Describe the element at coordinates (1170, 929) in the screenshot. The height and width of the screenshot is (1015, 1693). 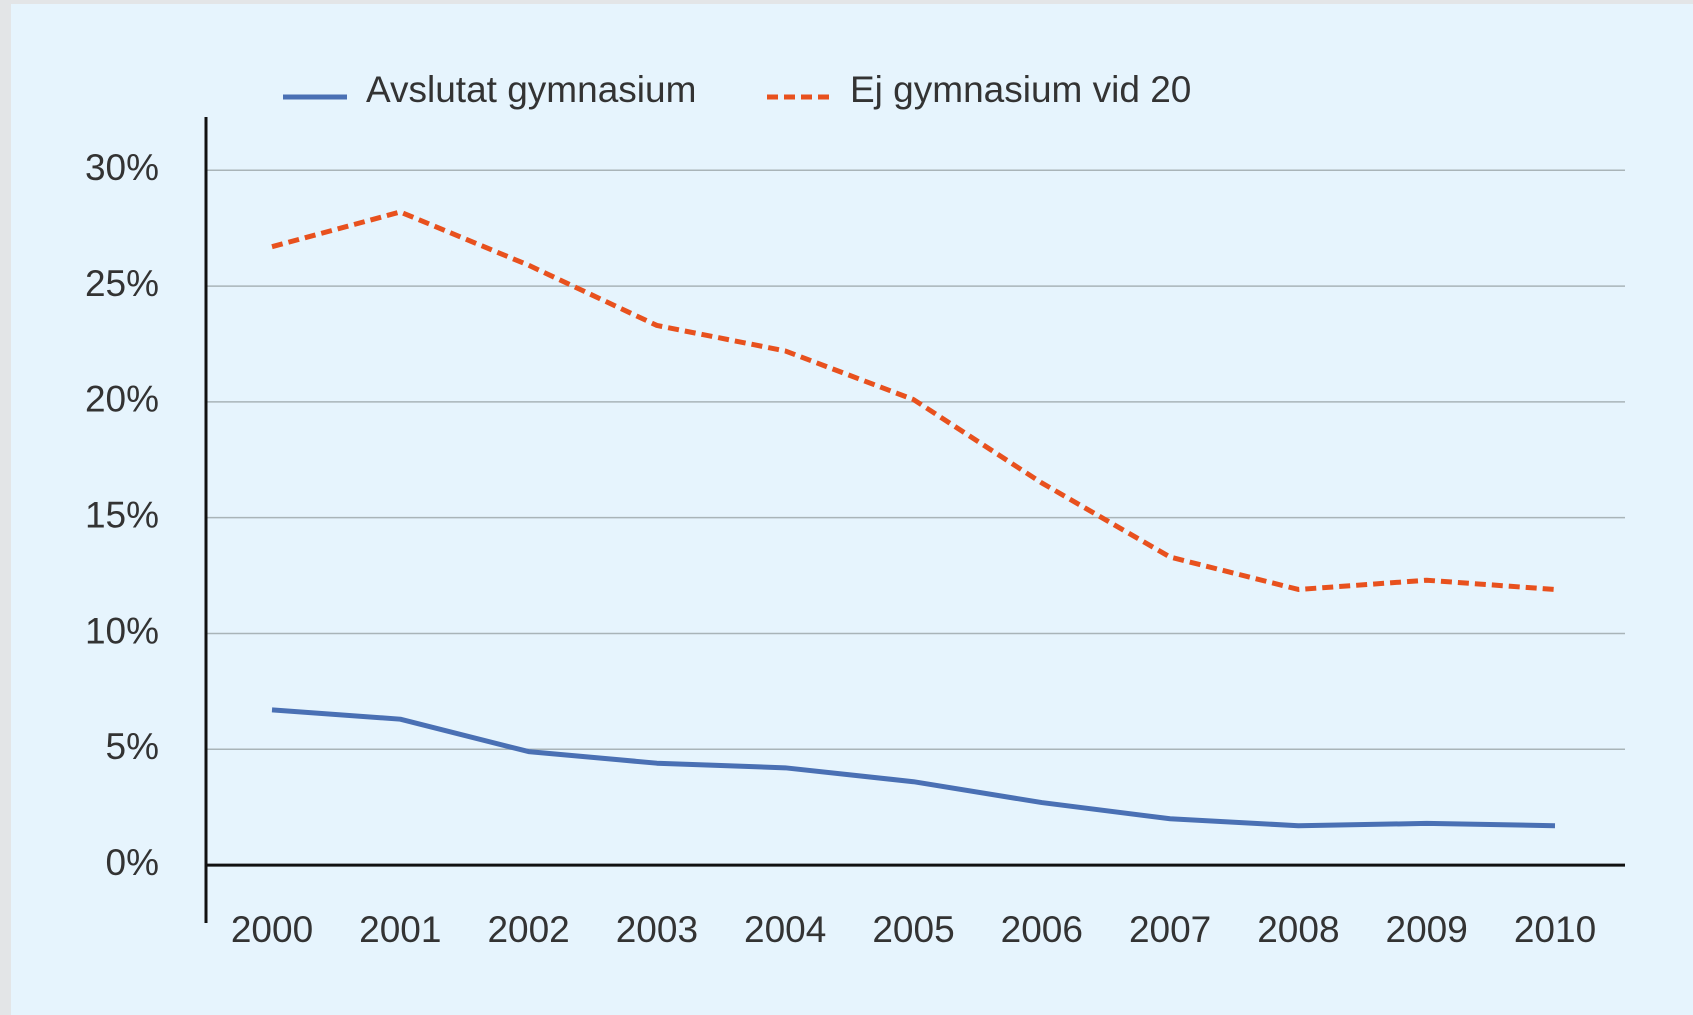
I see `x-tick-label: 2007` at that location.